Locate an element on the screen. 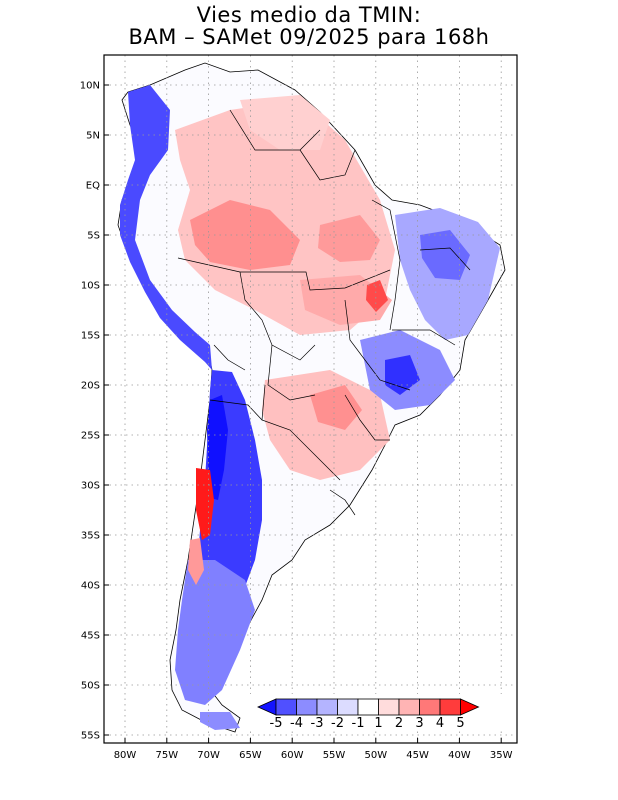 This screenshot has height=800, width=618. lon-label: 80W is located at coordinates (125, 755).